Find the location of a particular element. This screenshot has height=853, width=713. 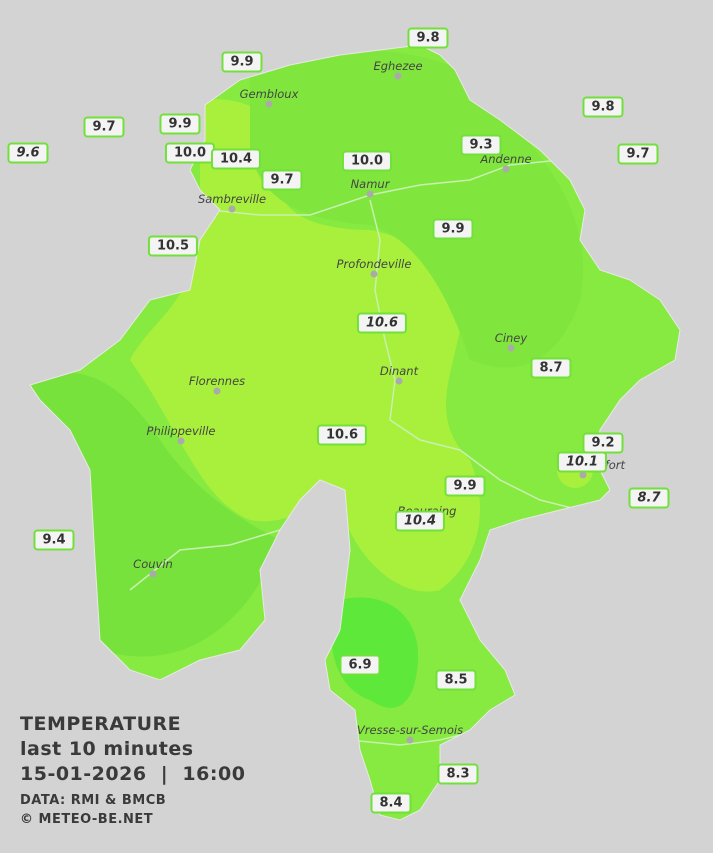

city-label: Gembloux is located at coordinates (269, 94).